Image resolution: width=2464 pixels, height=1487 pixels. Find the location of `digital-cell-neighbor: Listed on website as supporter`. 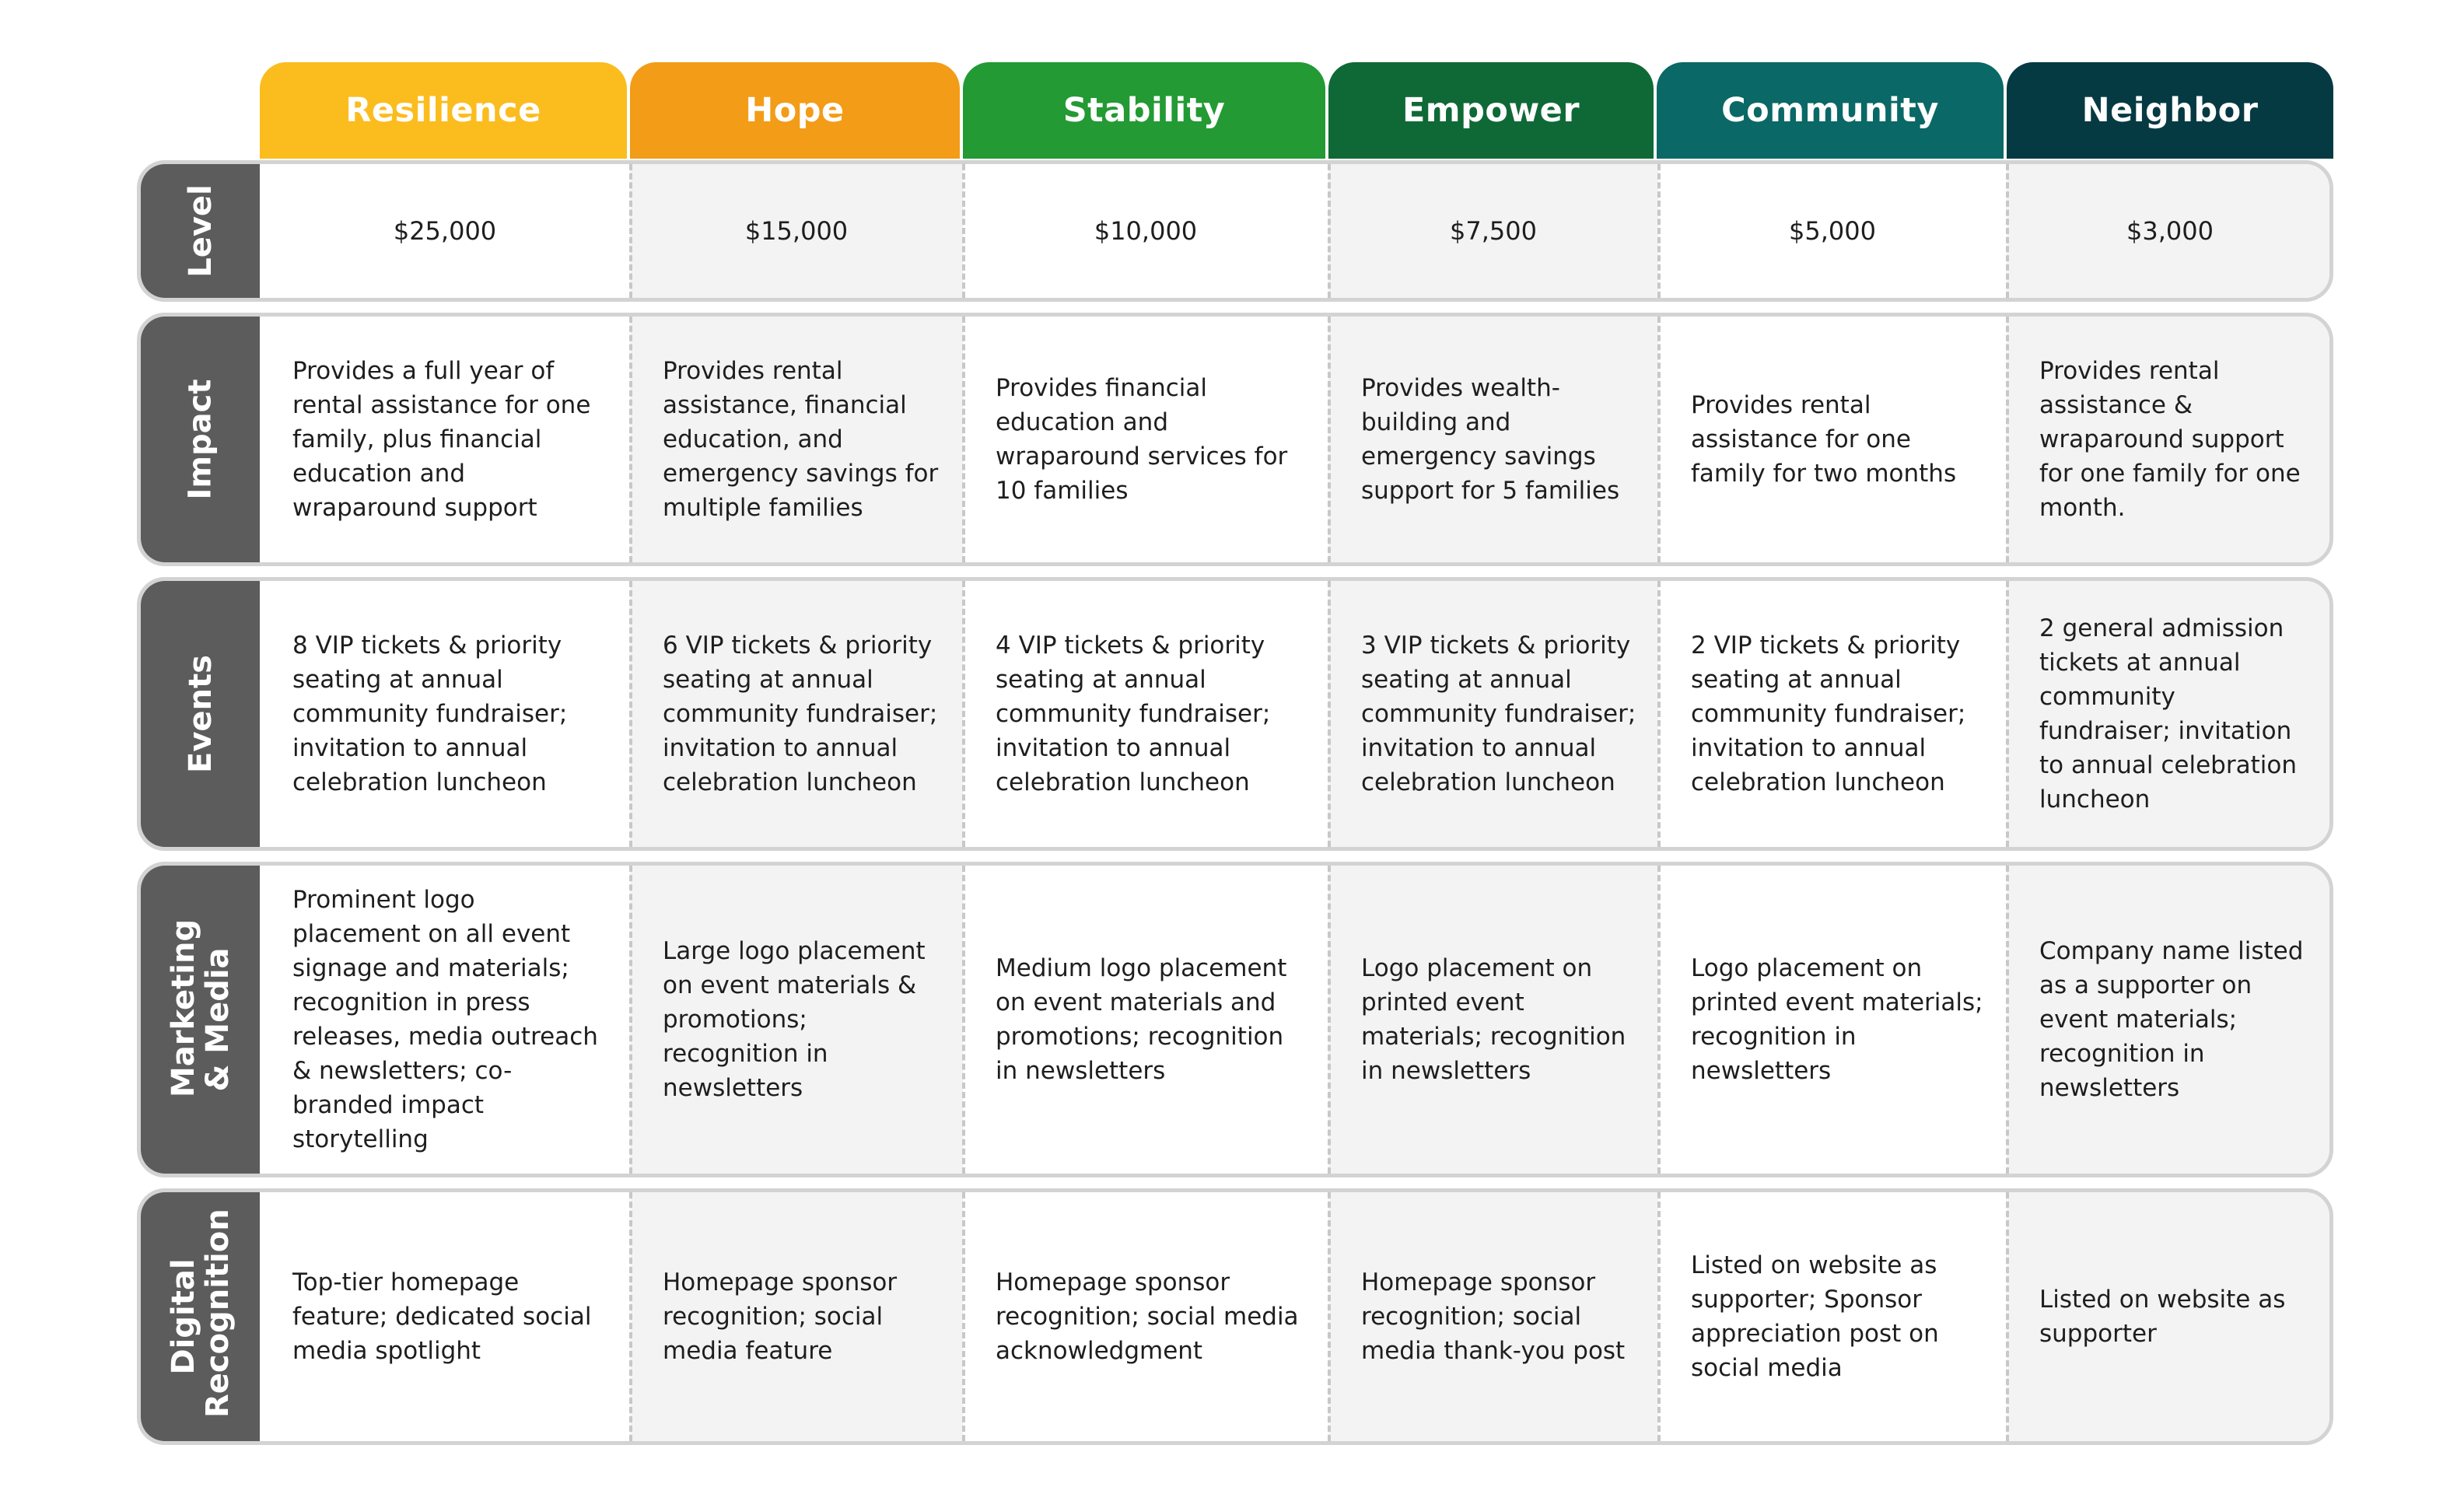

digital-cell-neighbor: Listed on website as supporter is located at coordinates (2168, 1316).